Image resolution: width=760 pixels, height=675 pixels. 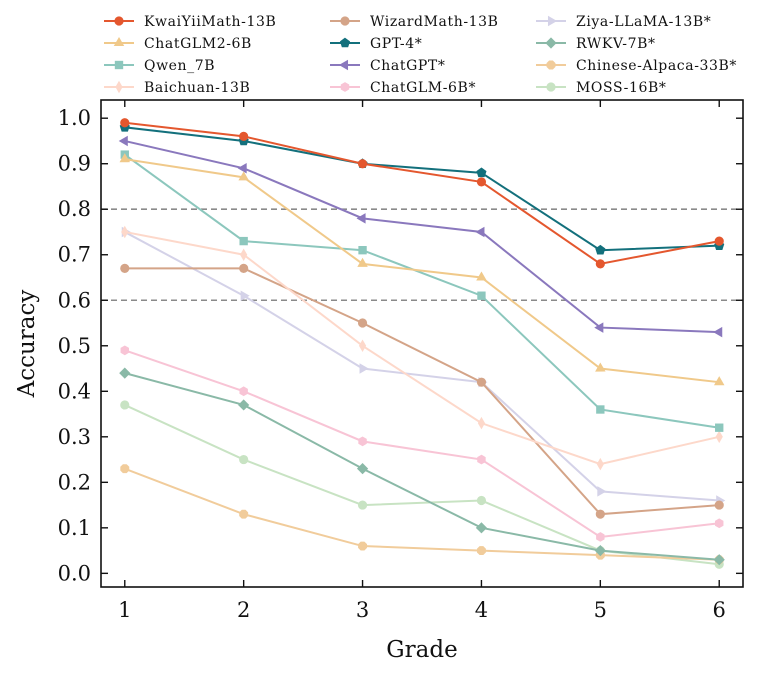 I want to click on legend-label: ChatGPT*, so click(x=407, y=66).